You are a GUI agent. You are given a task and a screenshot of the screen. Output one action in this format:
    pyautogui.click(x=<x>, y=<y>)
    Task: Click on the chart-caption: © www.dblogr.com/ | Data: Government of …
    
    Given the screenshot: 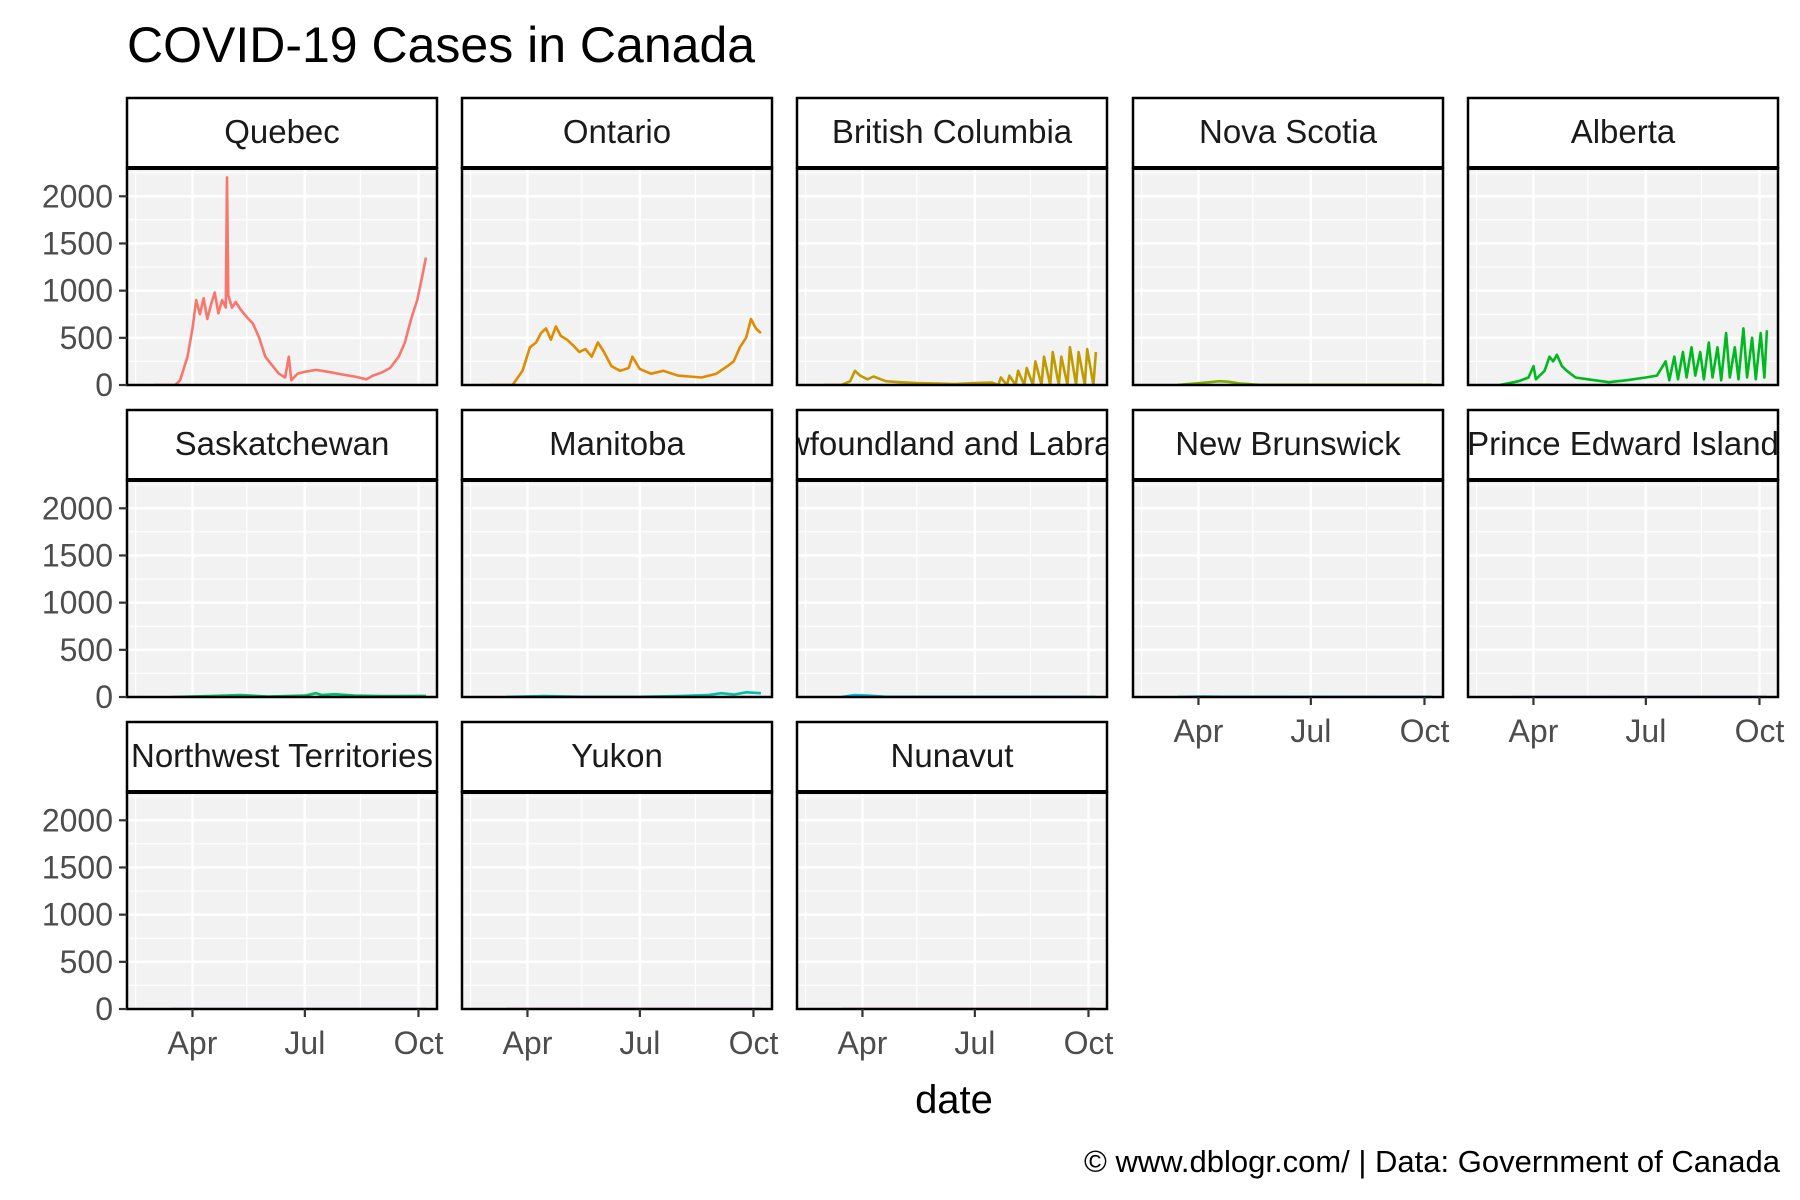 What is the action you would take?
    pyautogui.click(x=1432, y=1161)
    